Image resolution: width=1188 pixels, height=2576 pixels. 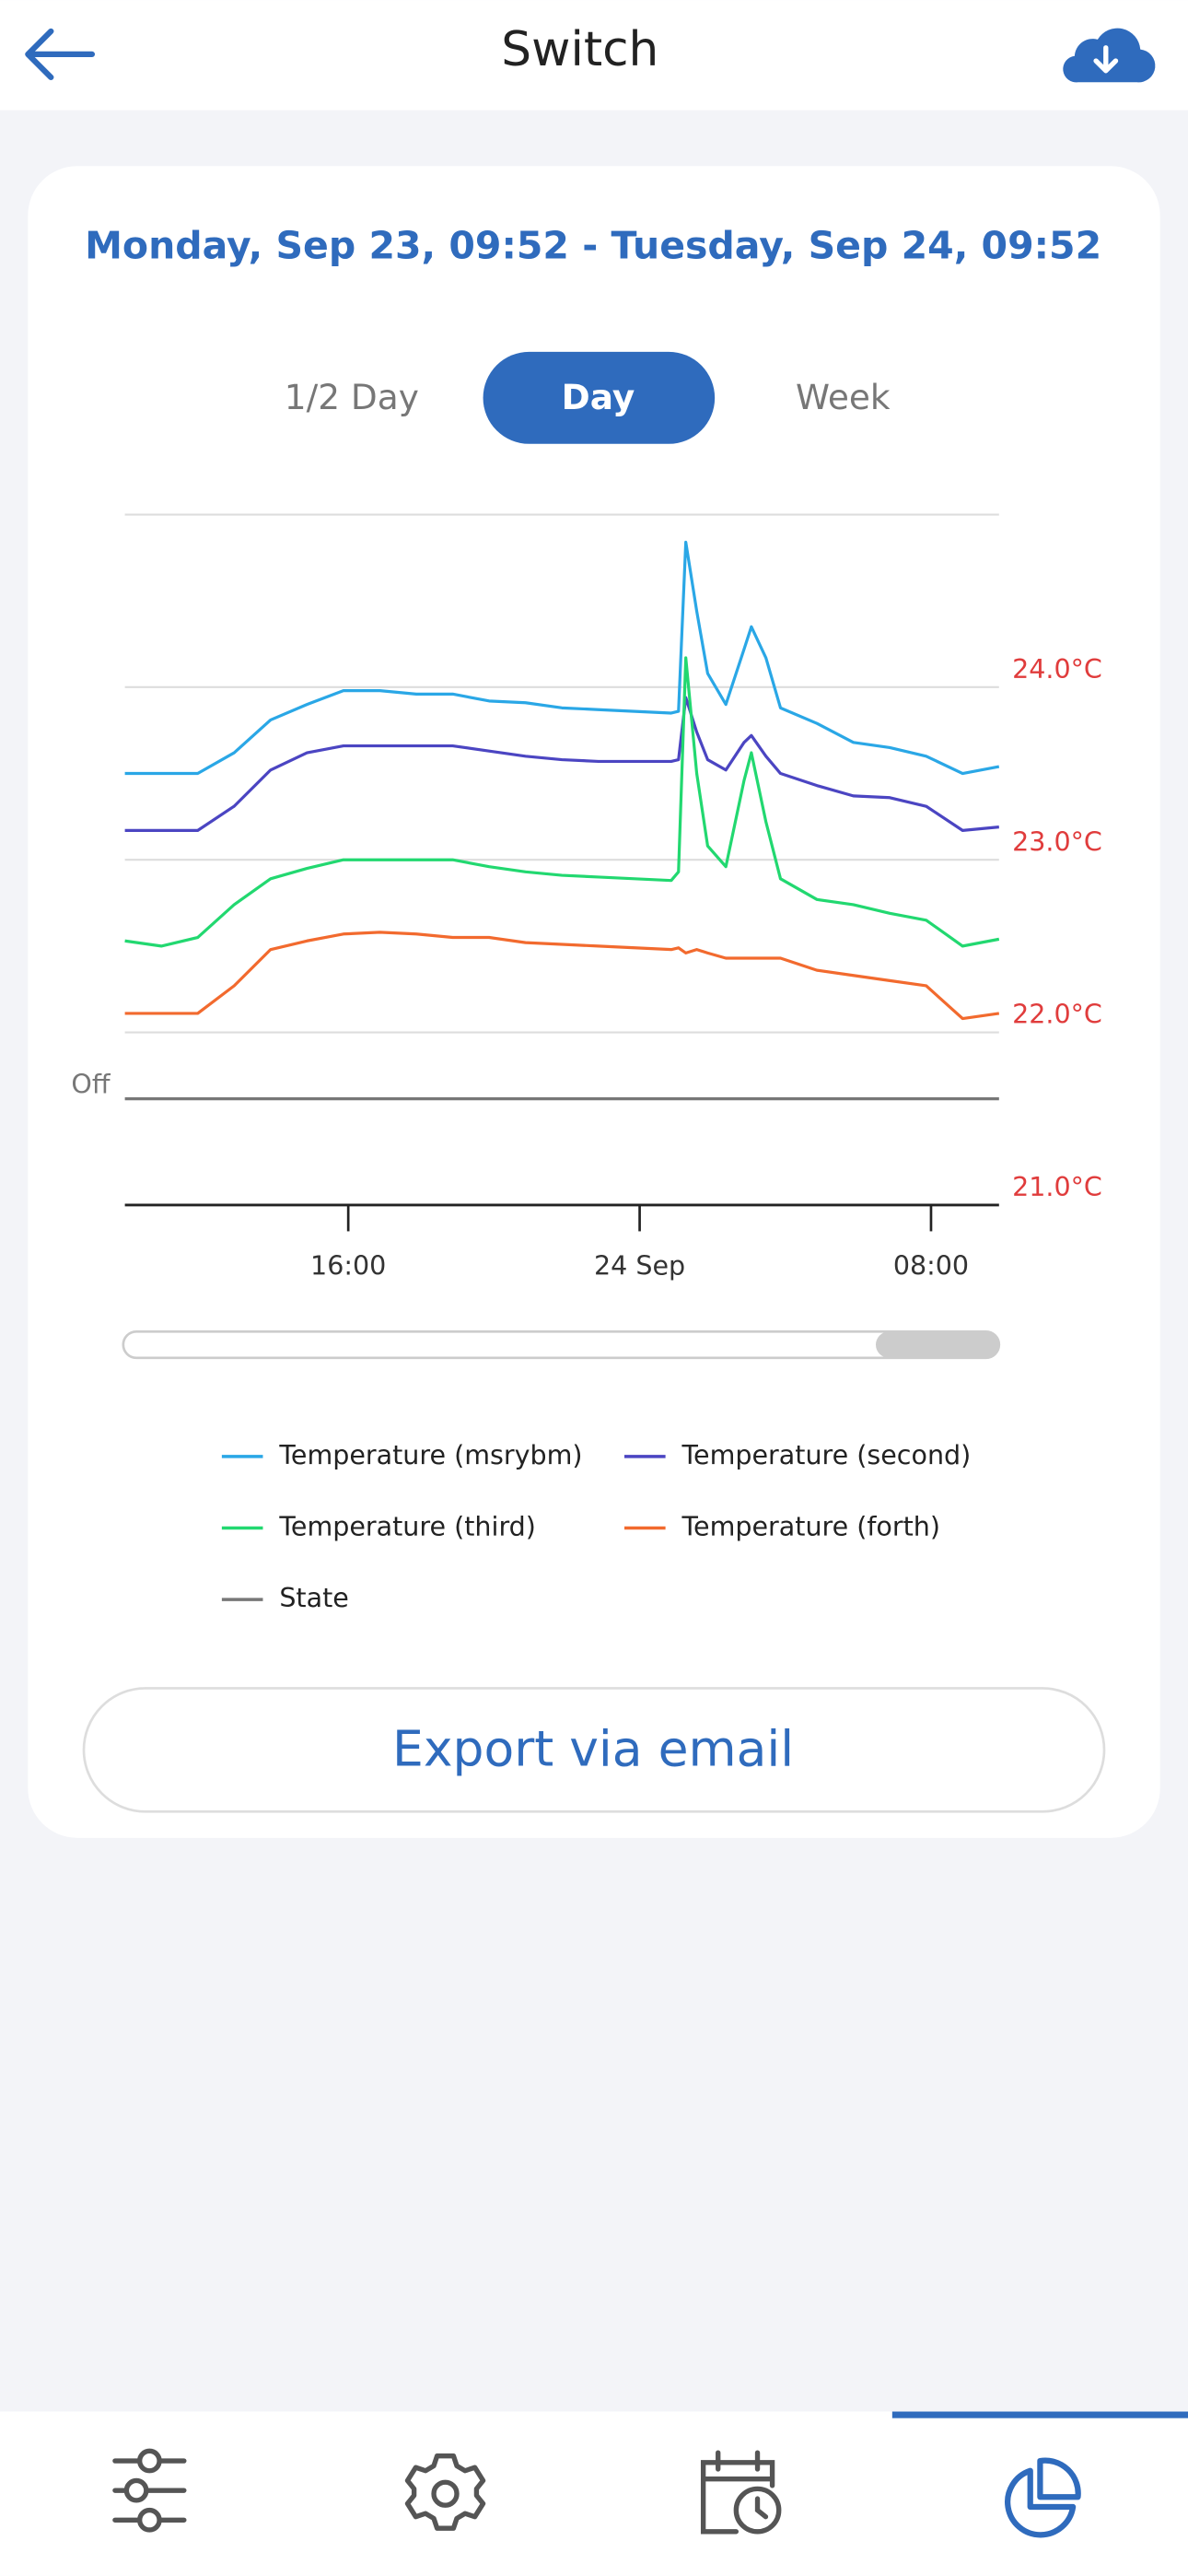 What do you see at coordinates (352, 397) in the screenshot?
I see `tab: 1/2 Day` at bounding box center [352, 397].